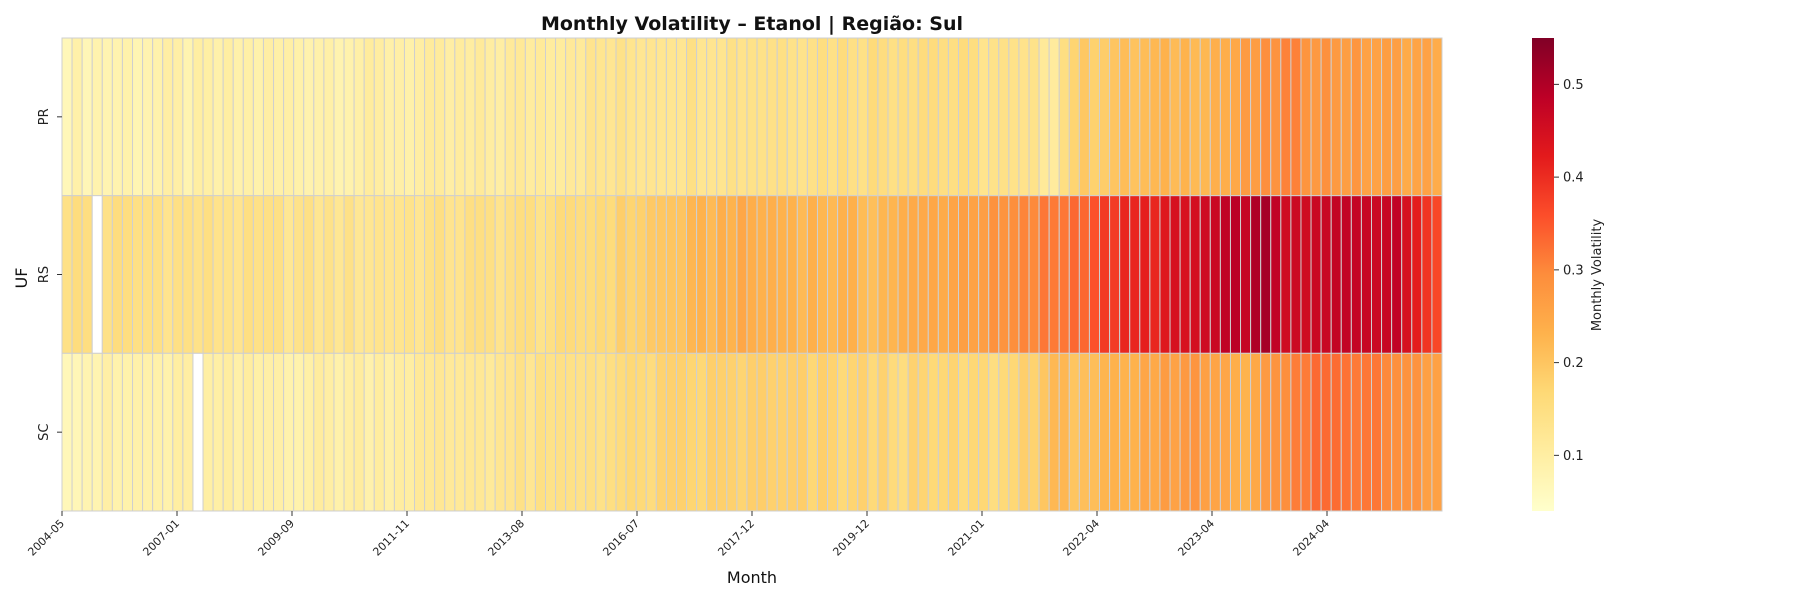  Describe the element at coordinates (44, 274) in the screenshot. I see `row-label-rs: RS` at that location.